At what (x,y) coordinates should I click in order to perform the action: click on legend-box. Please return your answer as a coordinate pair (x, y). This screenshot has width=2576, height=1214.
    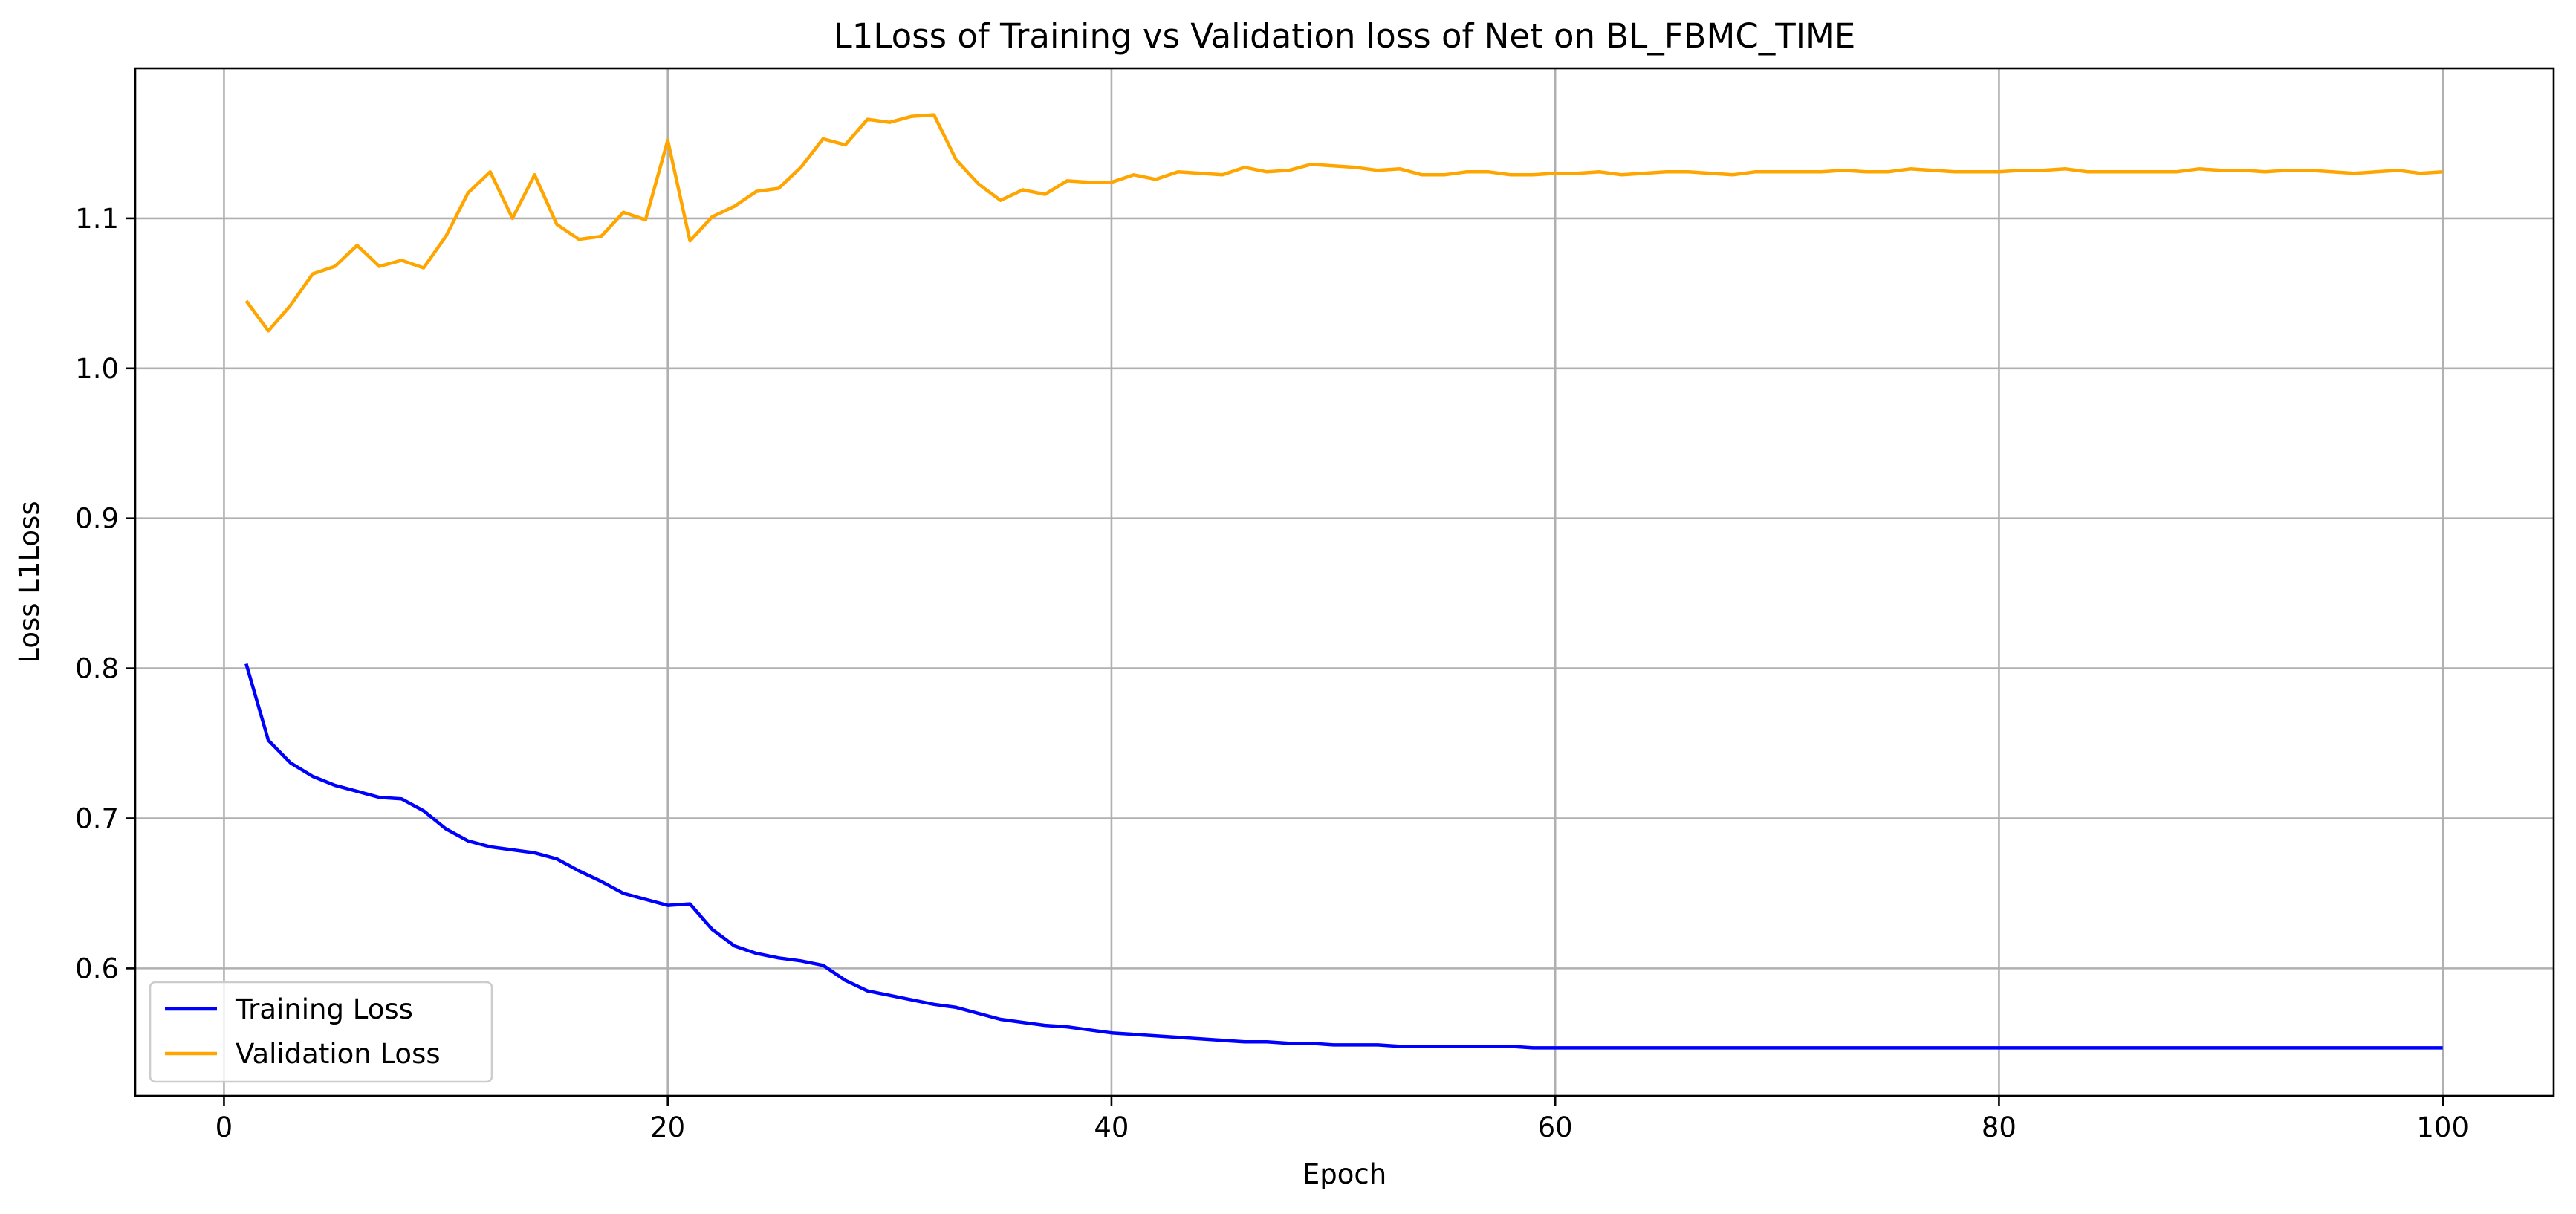
    Looking at the image, I should click on (321, 1032).